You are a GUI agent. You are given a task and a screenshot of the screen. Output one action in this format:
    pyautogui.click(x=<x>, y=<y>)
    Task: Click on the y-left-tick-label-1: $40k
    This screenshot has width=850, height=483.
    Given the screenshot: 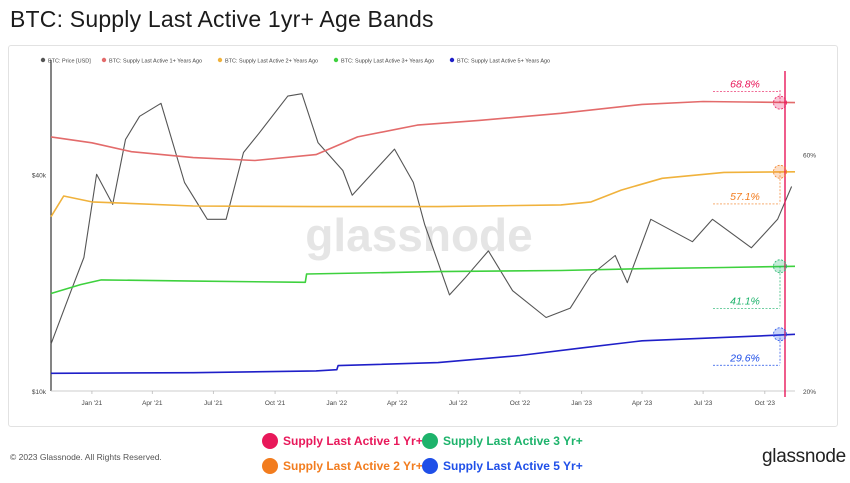 What is the action you would take?
    pyautogui.click(x=39, y=175)
    